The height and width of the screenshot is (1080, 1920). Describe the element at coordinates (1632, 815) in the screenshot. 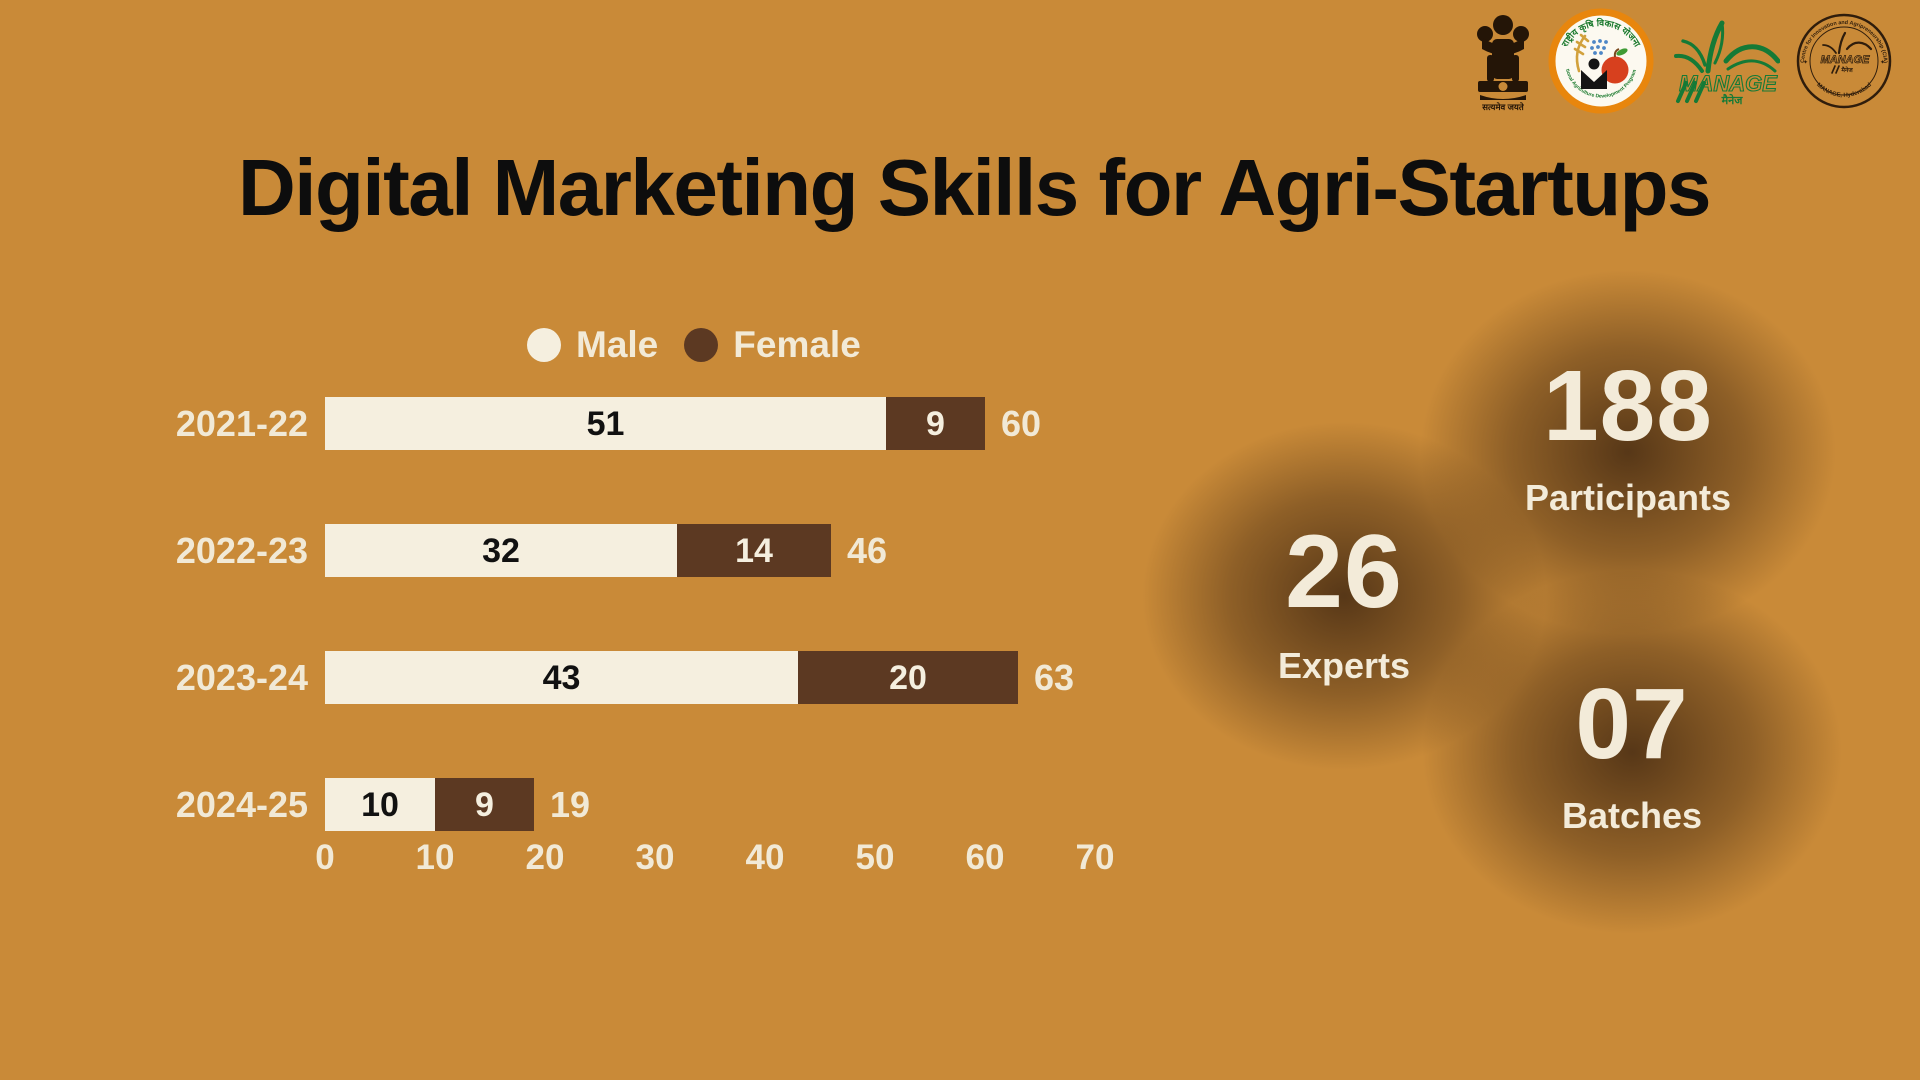

I see `batches-label: Batches` at that location.